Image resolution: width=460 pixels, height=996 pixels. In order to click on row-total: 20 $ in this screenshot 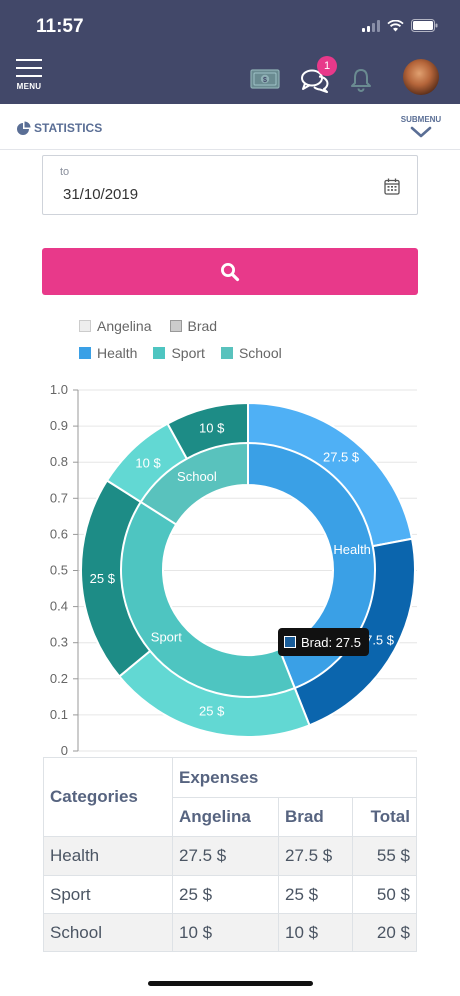, I will do `click(384, 932)`.